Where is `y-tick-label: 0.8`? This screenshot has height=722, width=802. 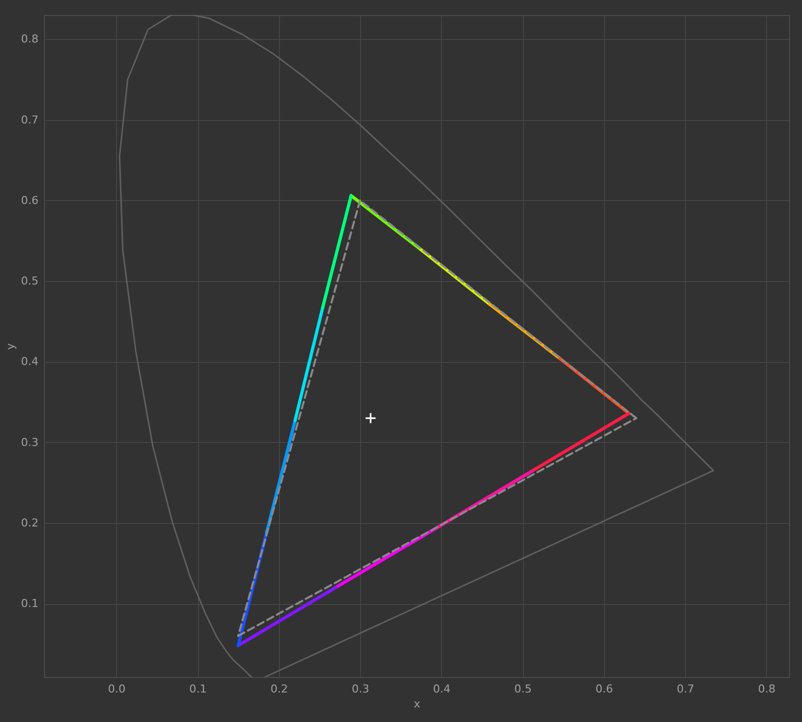 y-tick-label: 0.8 is located at coordinates (29, 39).